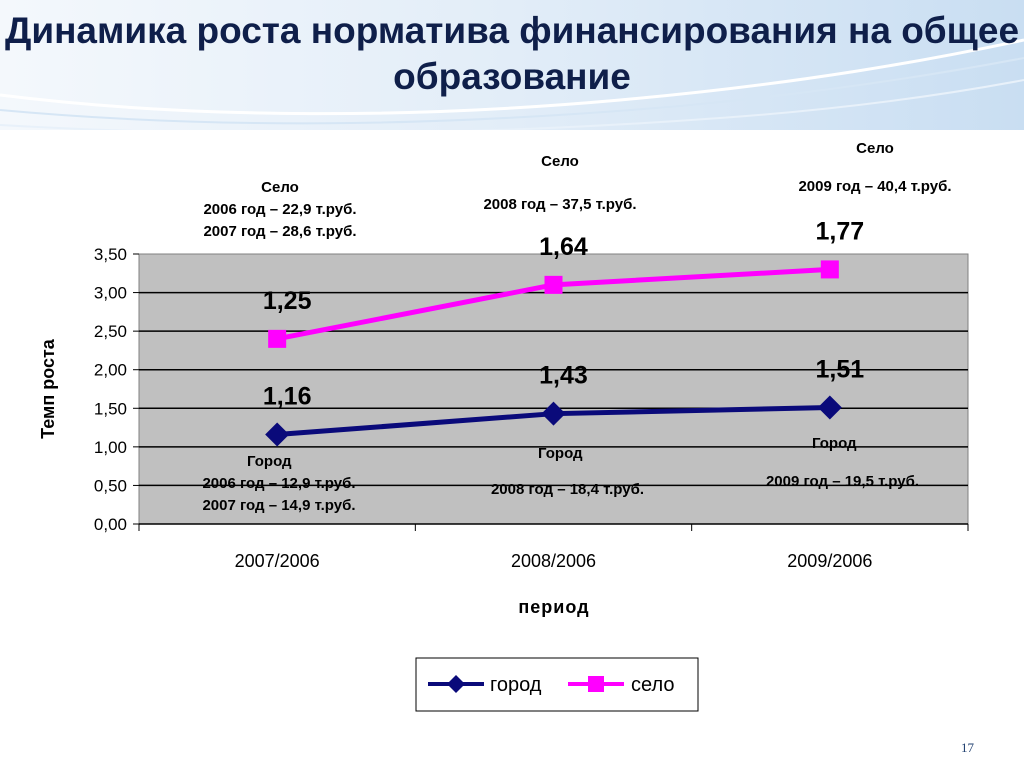  What do you see at coordinates (516, 685) in the screenshot?
I see `legend-label-gorod: город` at bounding box center [516, 685].